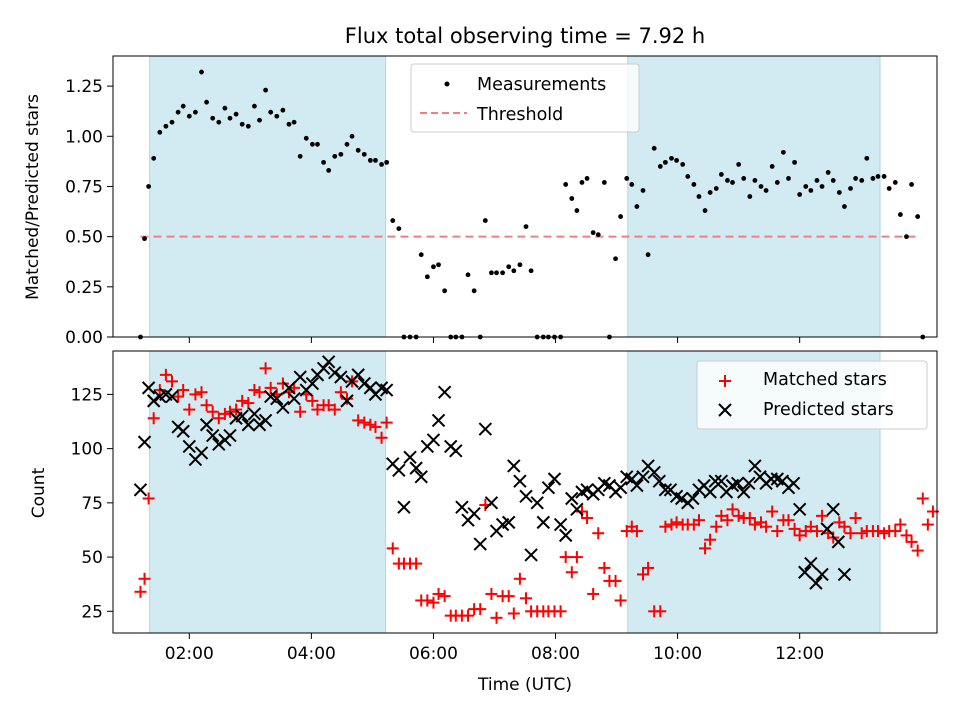 This screenshot has width=960, height=720. I want to click on bottom-xtick-label: 10:00, so click(677, 654).